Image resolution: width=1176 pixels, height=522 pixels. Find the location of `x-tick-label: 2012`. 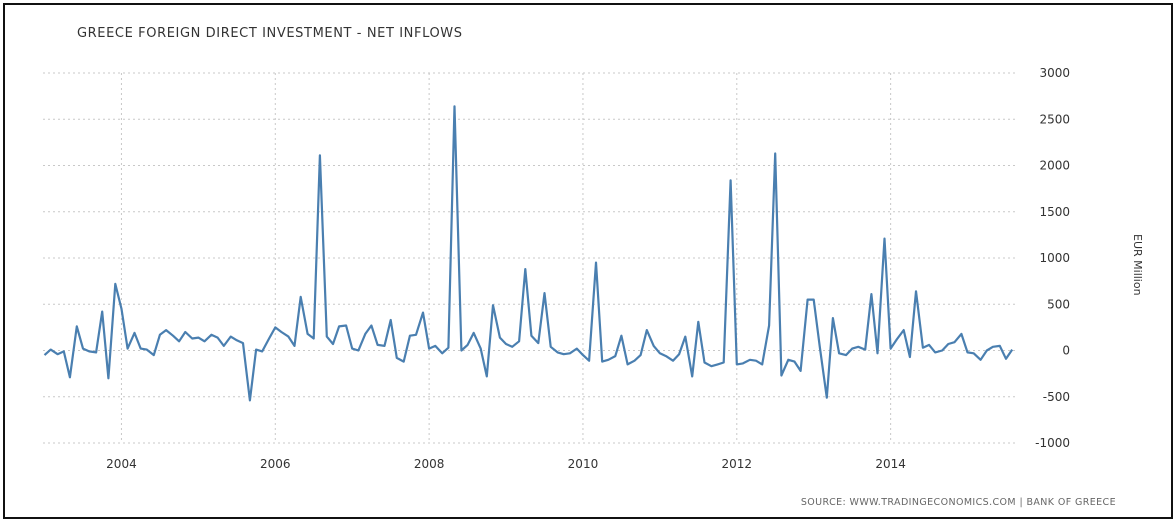

x-tick-label: 2012 is located at coordinates (737, 464).